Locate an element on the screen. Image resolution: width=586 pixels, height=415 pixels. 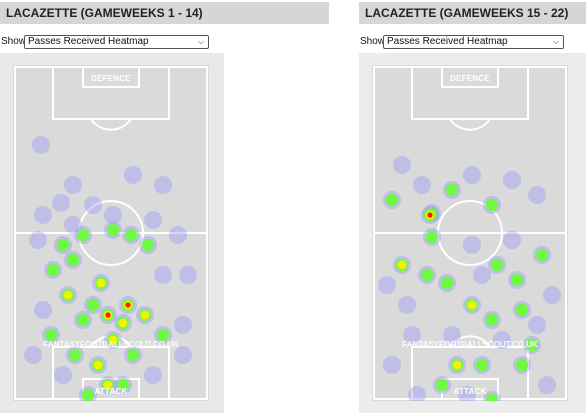
goal-box-bottom is located at coordinates (111, 389).